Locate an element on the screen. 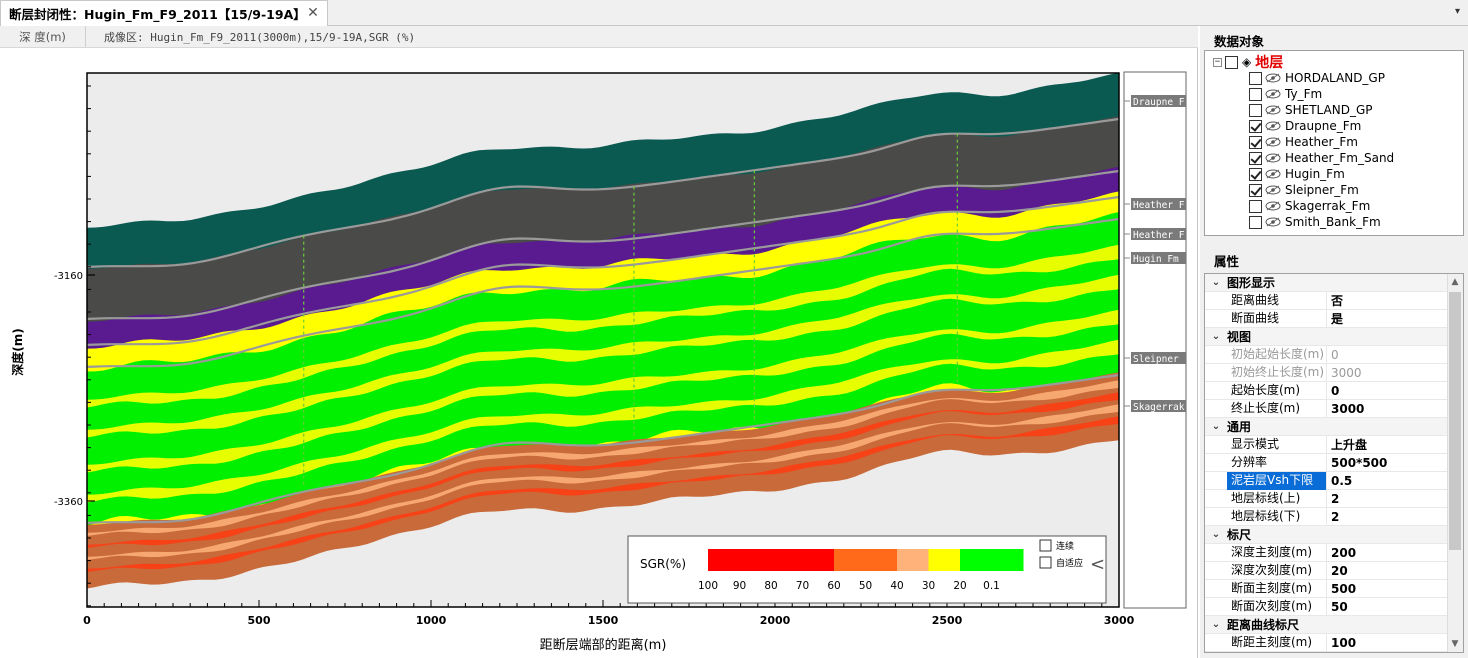  property-row: 断距主刻度(m) 100 is located at coordinates (1326, 642).